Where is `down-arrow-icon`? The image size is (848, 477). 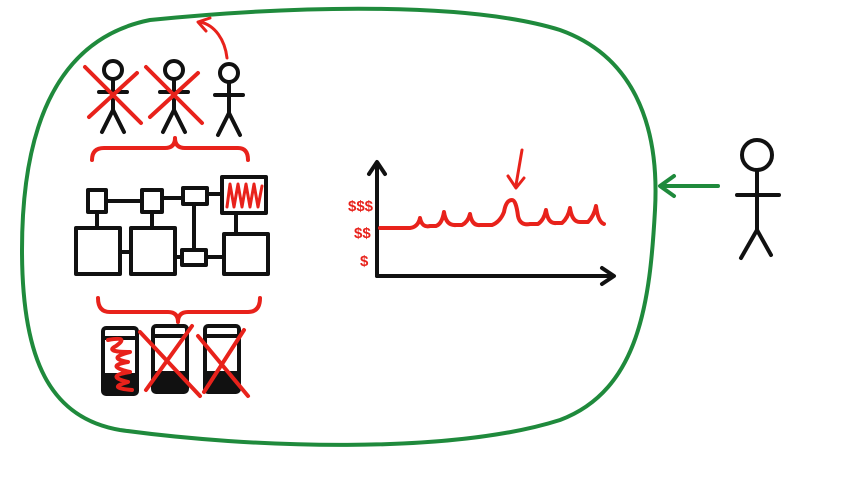
down-arrow-icon is located at coordinates (516, 169).